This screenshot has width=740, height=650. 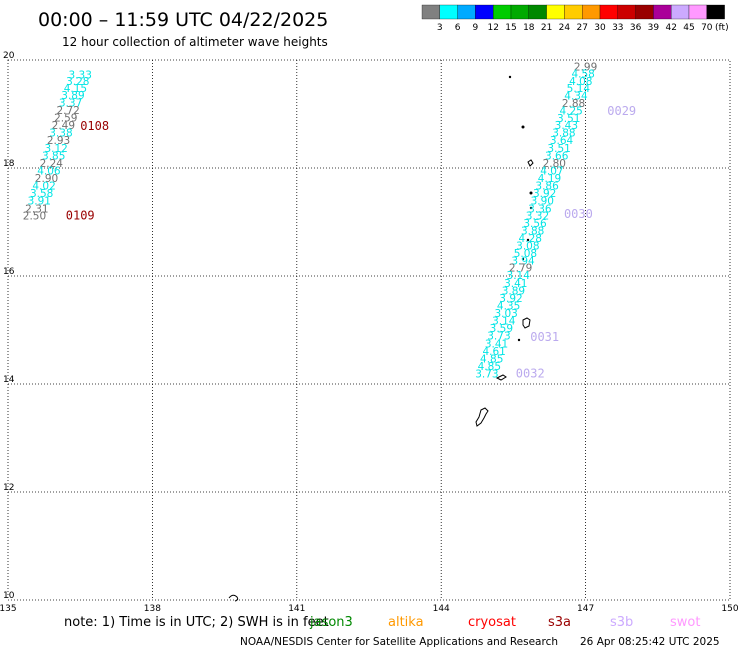 What do you see at coordinates (458, 28) in the screenshot?
I see `color-scale-label: 6` at bounding box center [458, 28].